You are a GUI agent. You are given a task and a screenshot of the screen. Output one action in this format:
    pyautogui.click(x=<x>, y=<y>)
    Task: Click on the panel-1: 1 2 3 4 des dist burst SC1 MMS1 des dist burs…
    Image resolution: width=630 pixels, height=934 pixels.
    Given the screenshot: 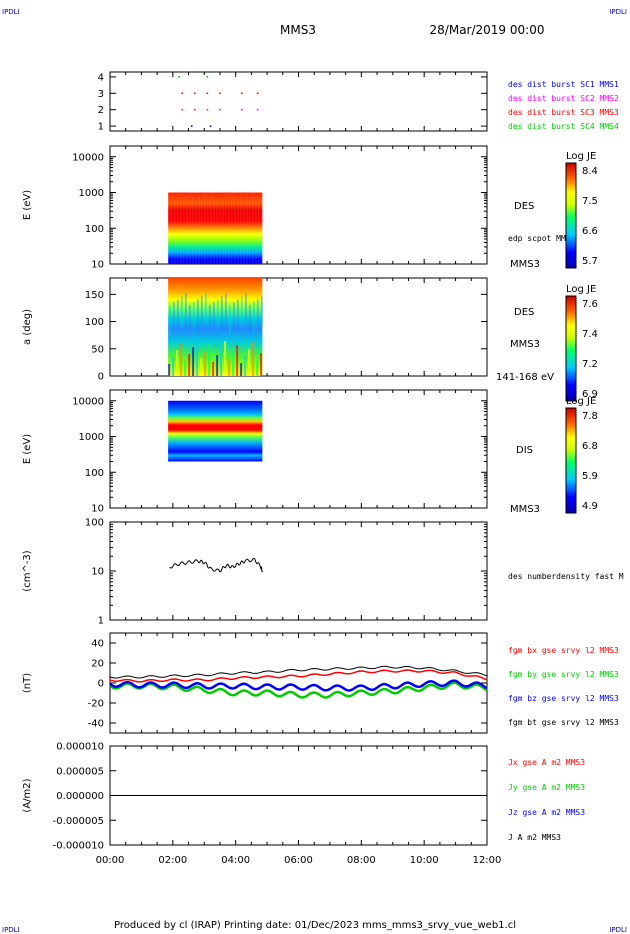 What is the action you would take?
    pyautogui.click(x=358, y=102)
    